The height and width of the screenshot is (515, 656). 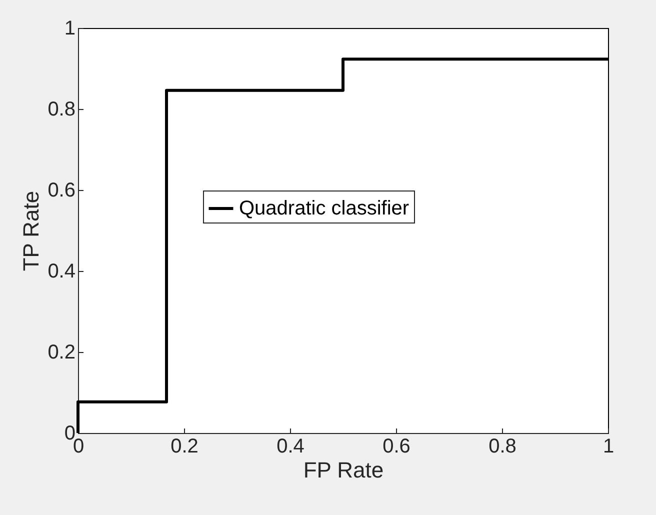 I want to click on y-tick-label: 0.2, so click(x=62, y=353).